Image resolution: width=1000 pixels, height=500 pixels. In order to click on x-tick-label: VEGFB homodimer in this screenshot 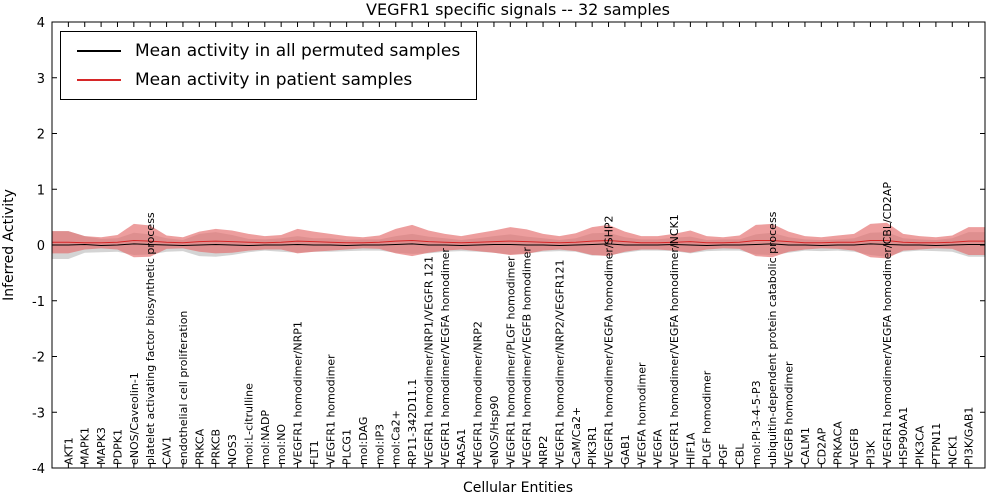, I will do `click(789, 413)`.